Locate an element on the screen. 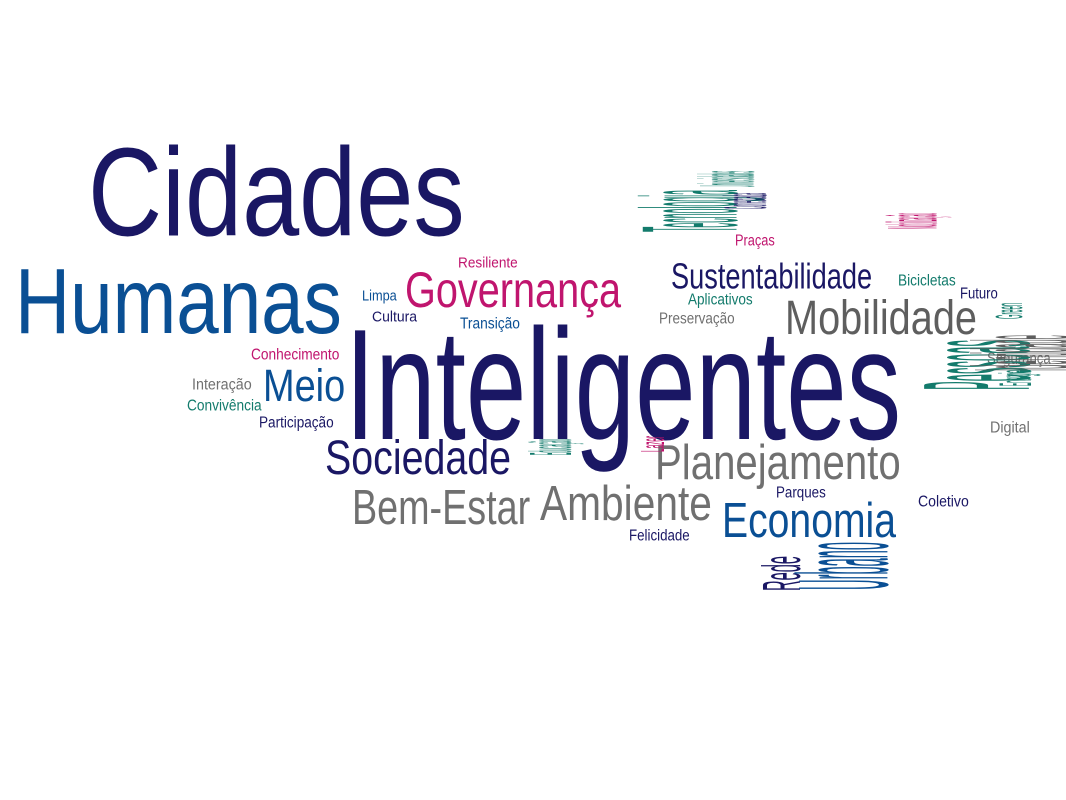 The height and width of the screenshot is (800, 1066). word-resiliente: Resiliente is located at coordinates (488, 262).